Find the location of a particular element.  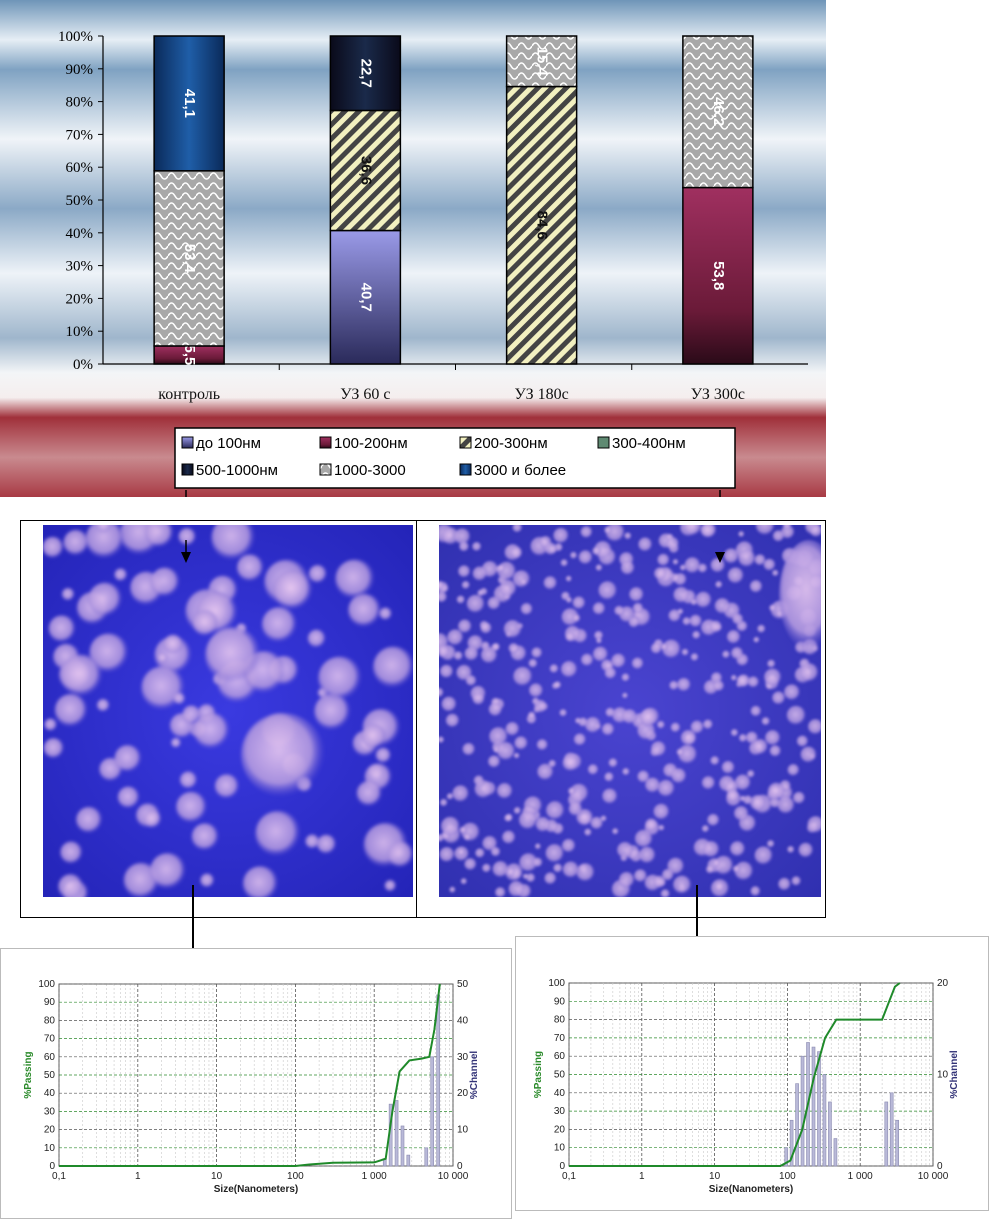

y-tick-label: 40 is located at coordinates (50, 1093).